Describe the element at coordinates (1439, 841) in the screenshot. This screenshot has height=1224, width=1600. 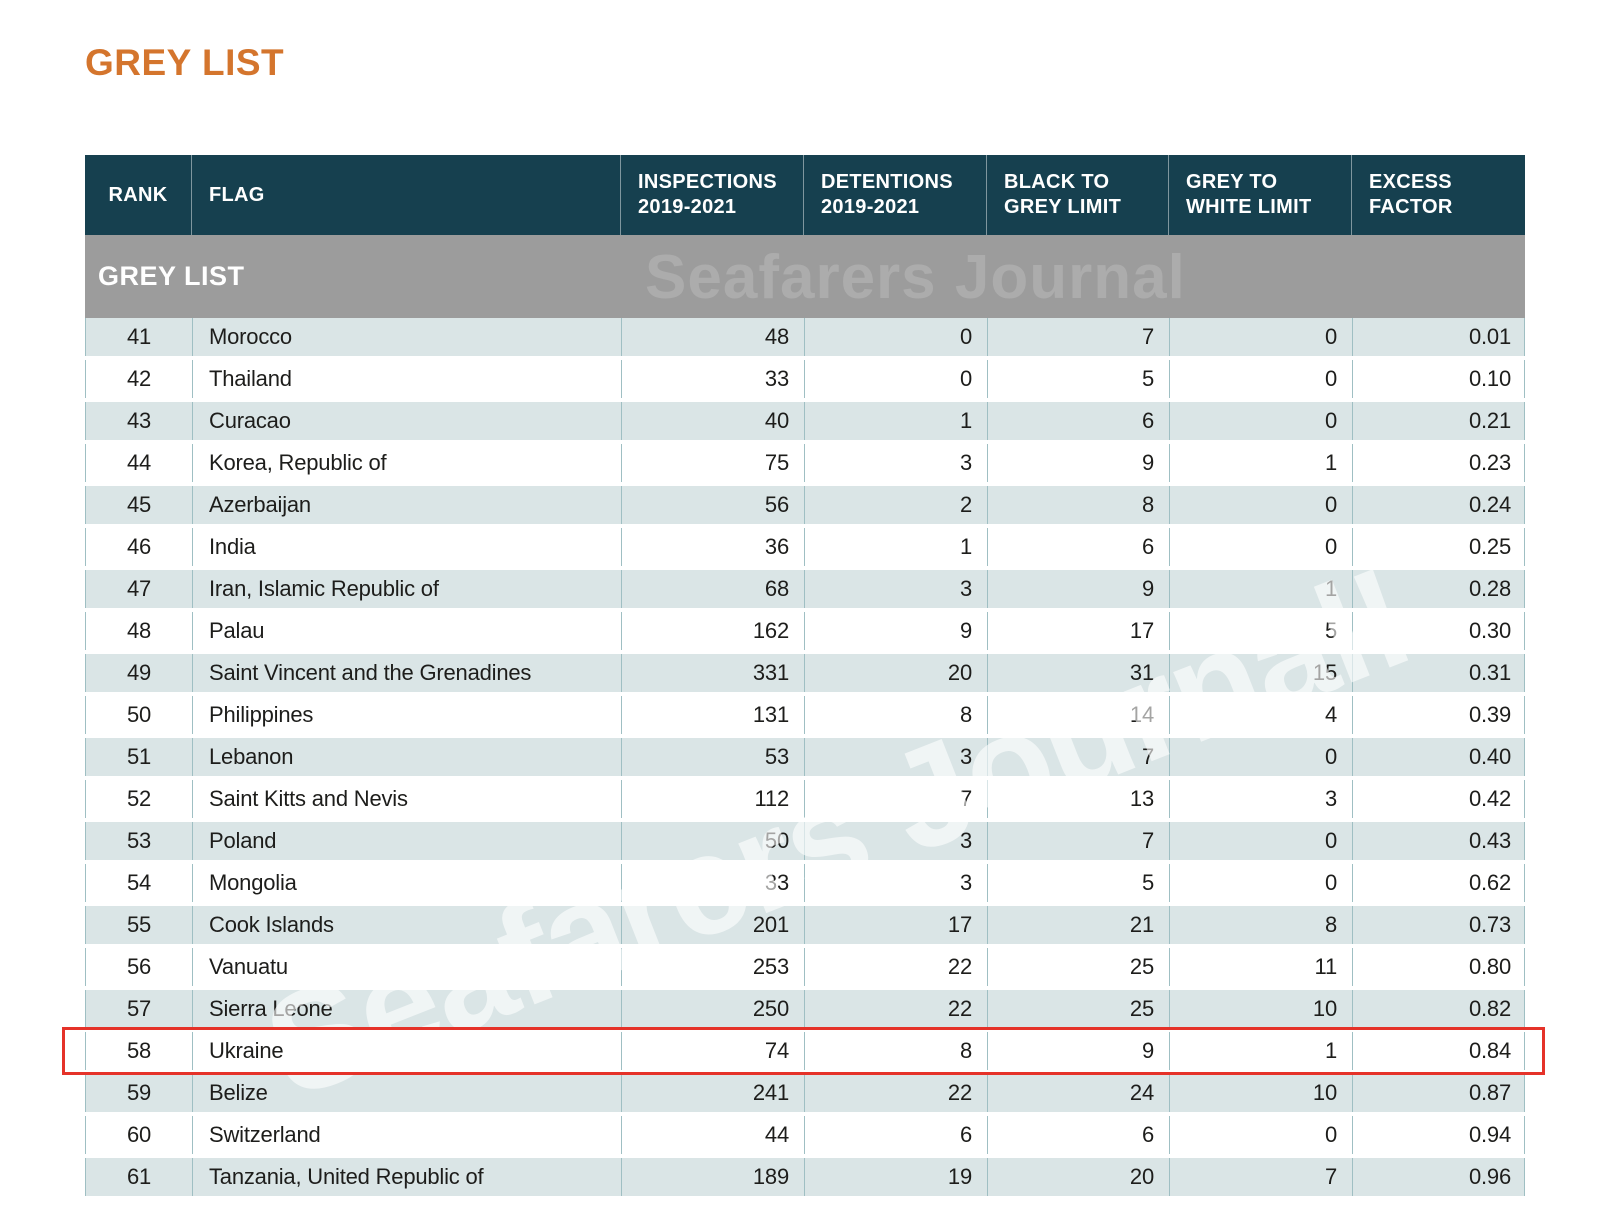
I see `cell-excess_factor: 0.43` at that location.